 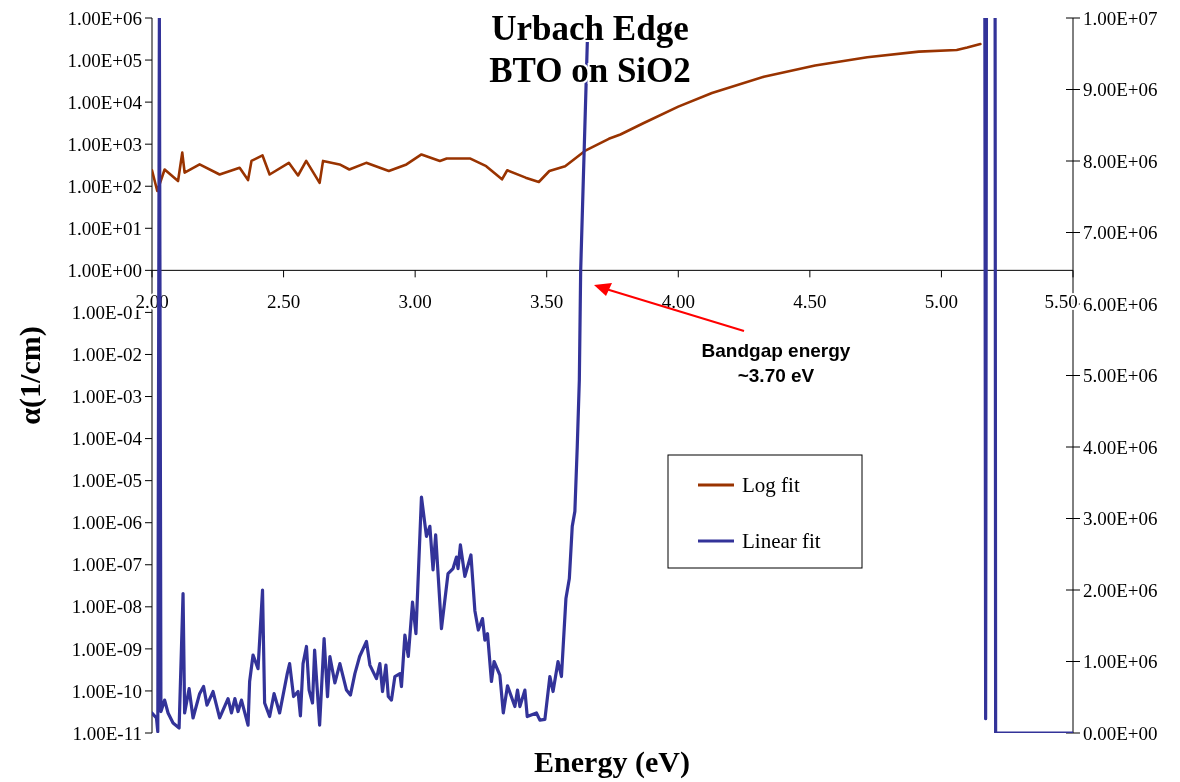 What do you see at coordinates (106, 523) in the screenshot?
I see `y-tick-label: 1.00E-06` at bounding box center [106, 523].